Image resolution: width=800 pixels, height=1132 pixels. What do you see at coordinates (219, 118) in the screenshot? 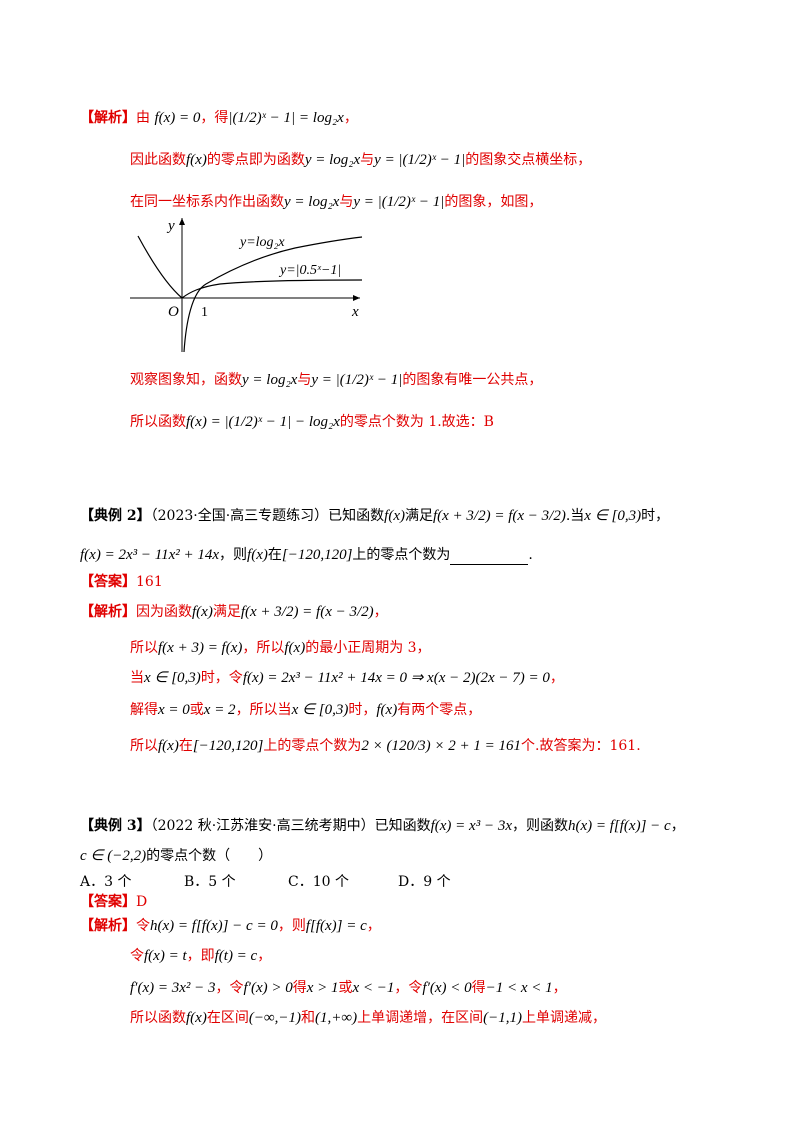
I see `sol1-line1: 【解析】由 f(x) = 0，得|(1/2)ˣ − 1| = log₂x，` at bounding box center [219, 118].